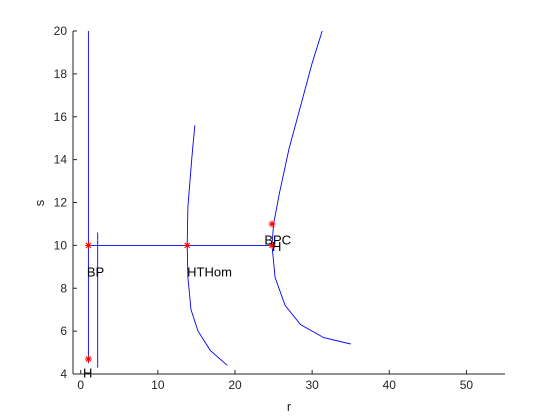 This screenshot has height=420, width=560. Describe the element at coordinates (289, 406) in the screenshot. I see `x-axis-label: r` at that location.